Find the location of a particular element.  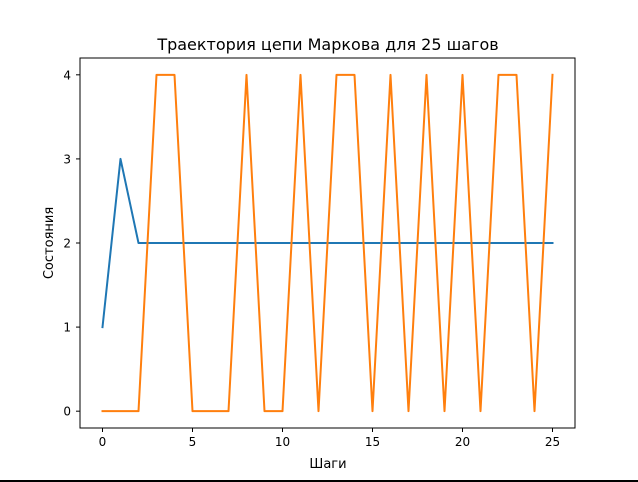

y-tick-label: 2 is located at coordinates (67, 244).